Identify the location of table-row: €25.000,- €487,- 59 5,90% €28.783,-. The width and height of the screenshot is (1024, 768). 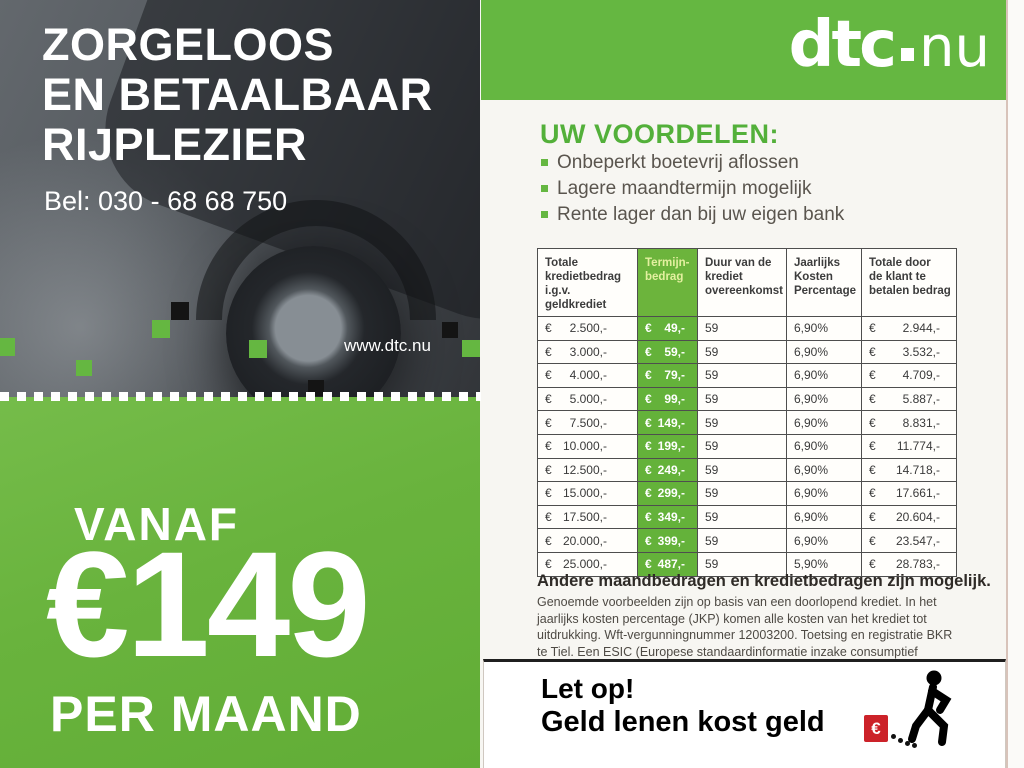
(747, 564).